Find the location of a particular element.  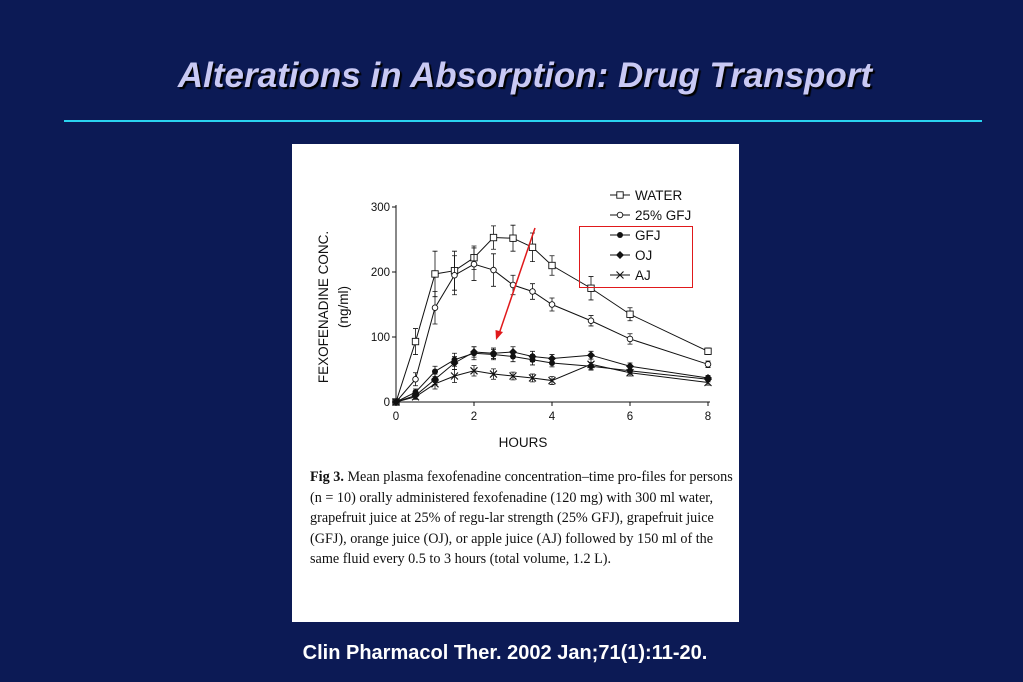

legend-item: AJ is located at coordinates (630, 275).